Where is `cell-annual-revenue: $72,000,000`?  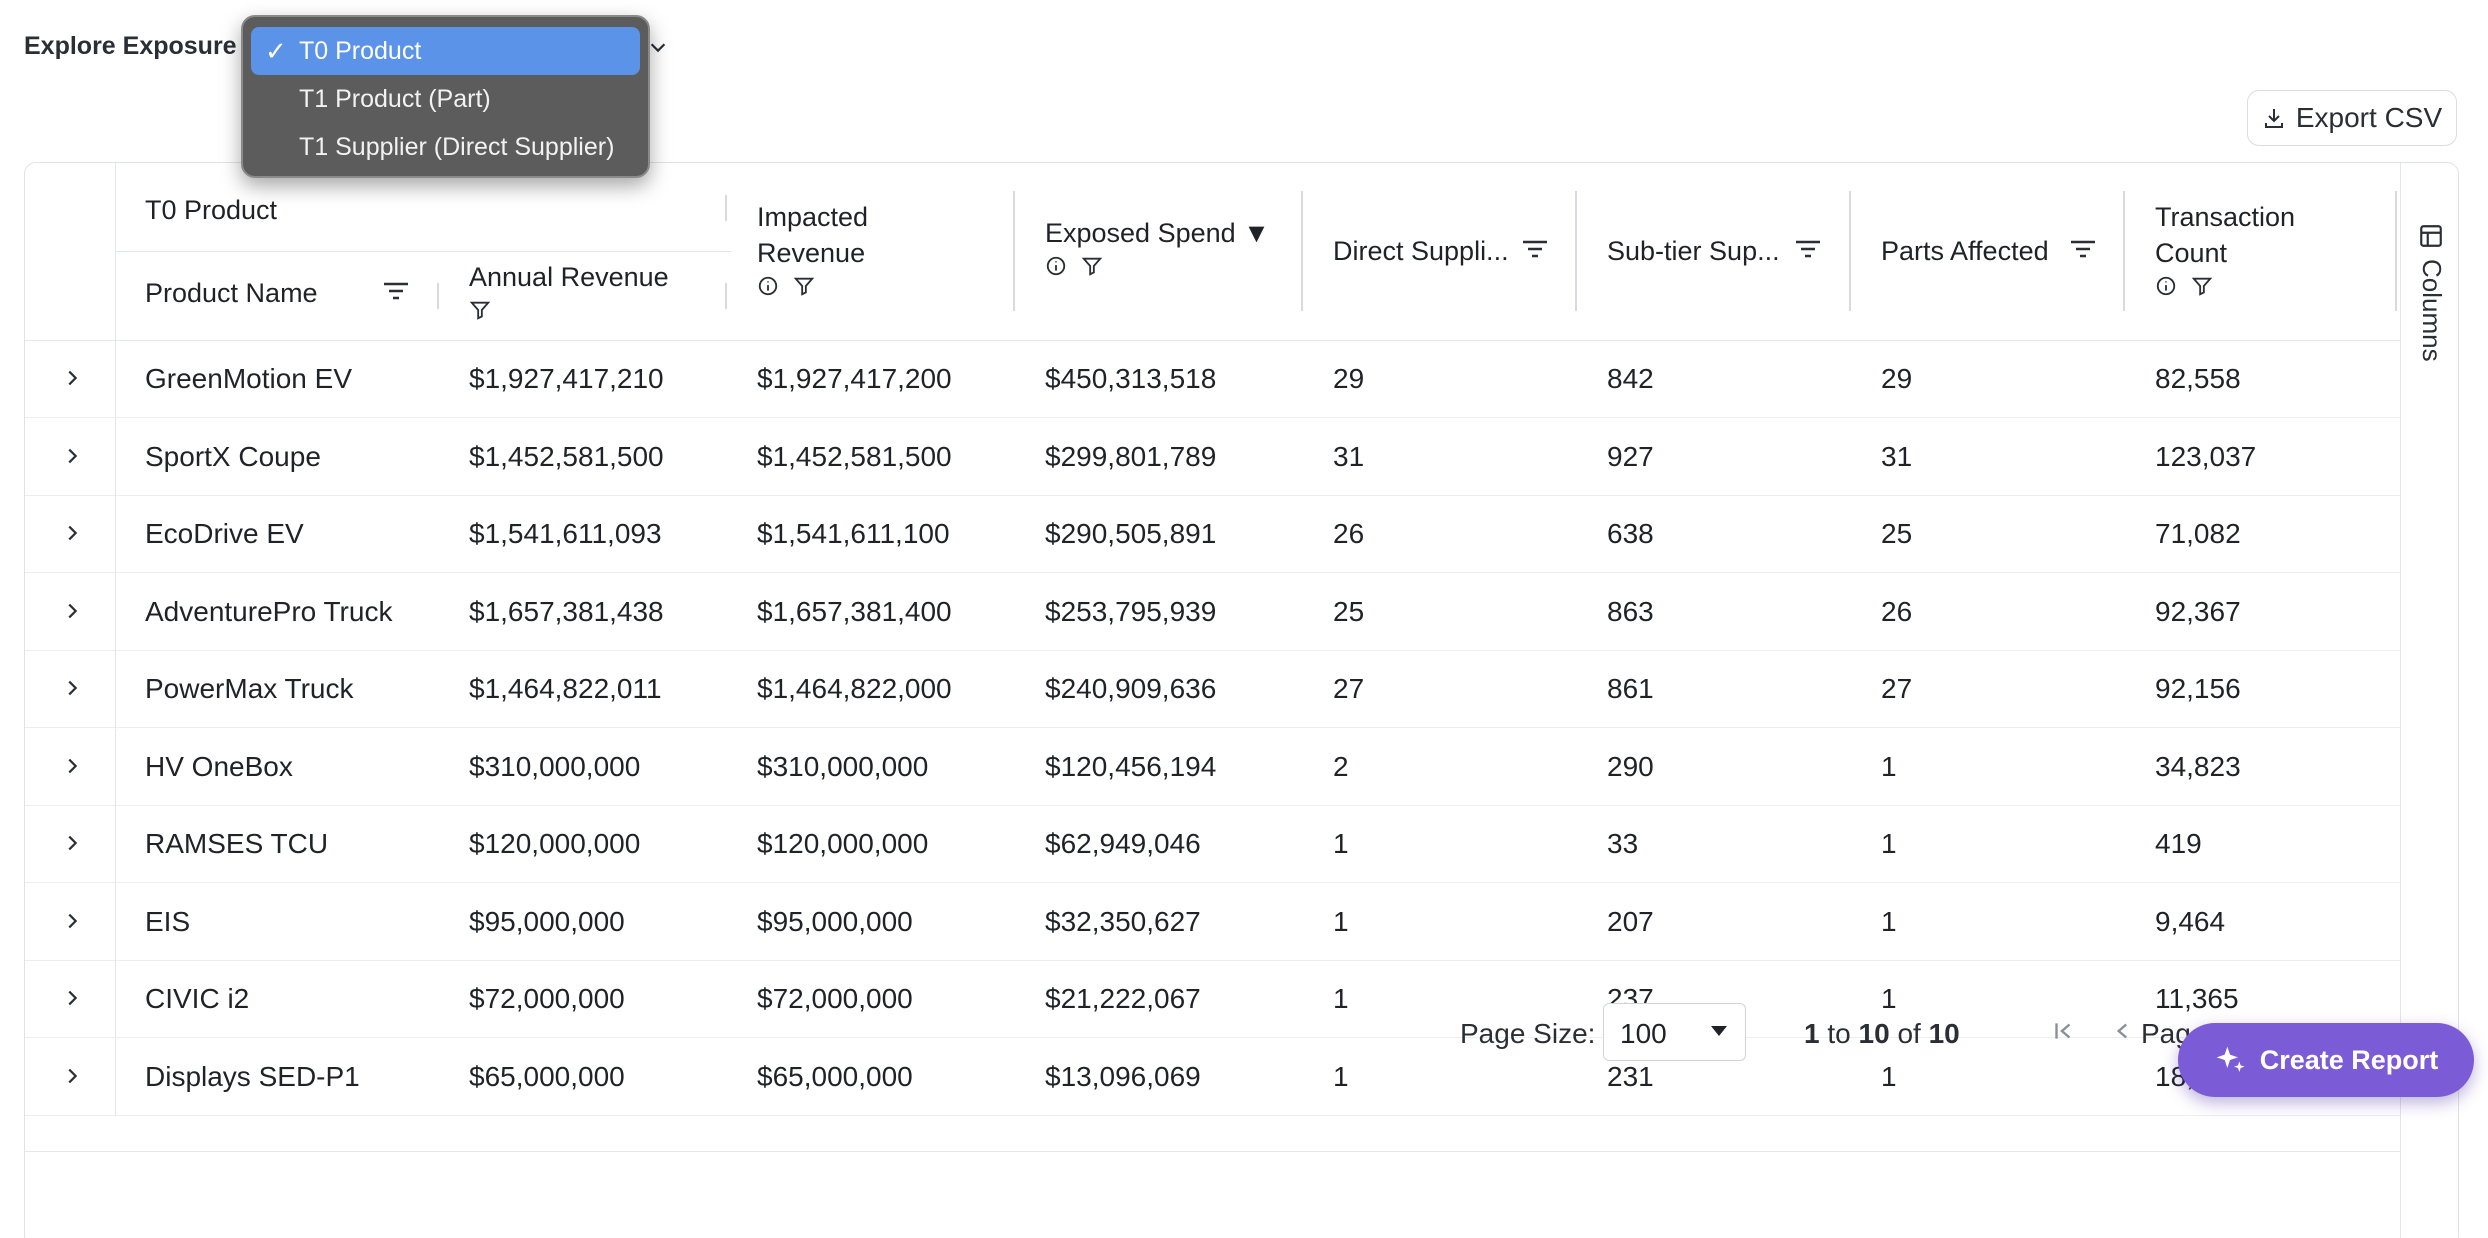
cell-annual-revenue: $72,000,000 is located at coordinates (547, 998).